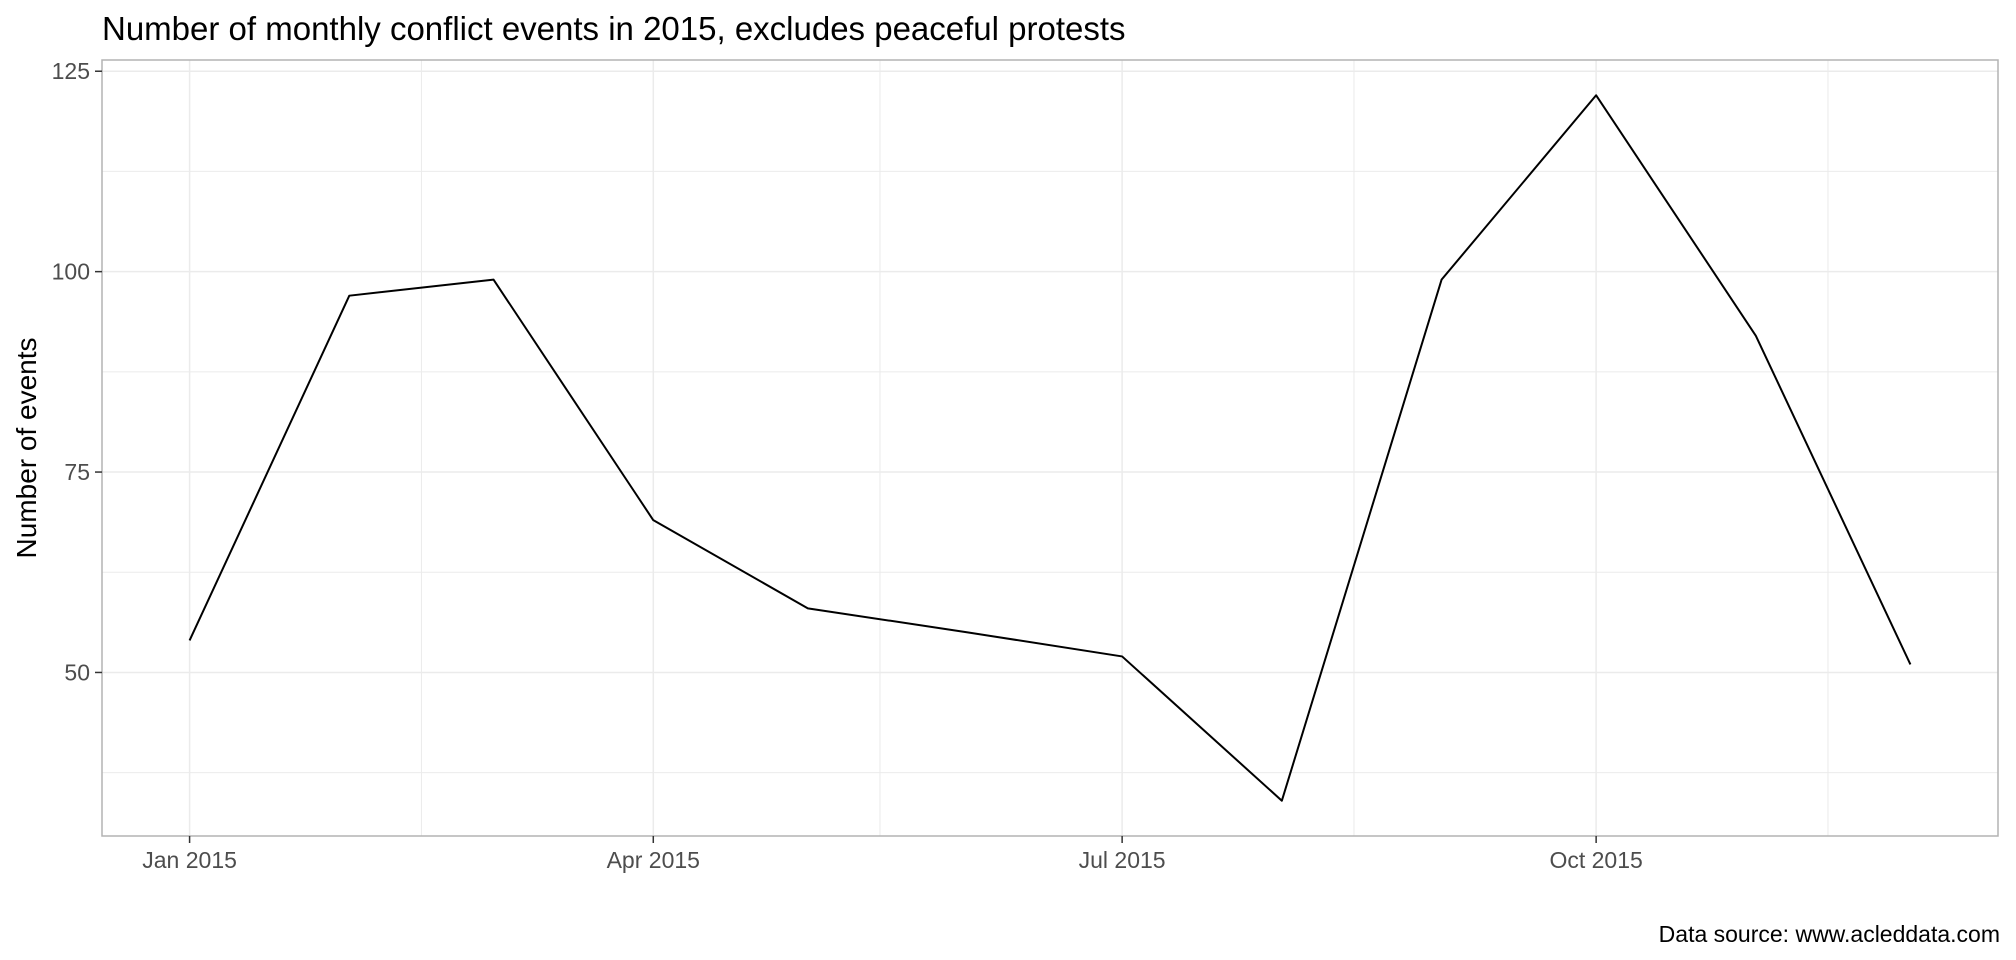 This screenshot has height=960, width=2016. I want to click on x-tick-label: Apr 2015, so click(653, 860).